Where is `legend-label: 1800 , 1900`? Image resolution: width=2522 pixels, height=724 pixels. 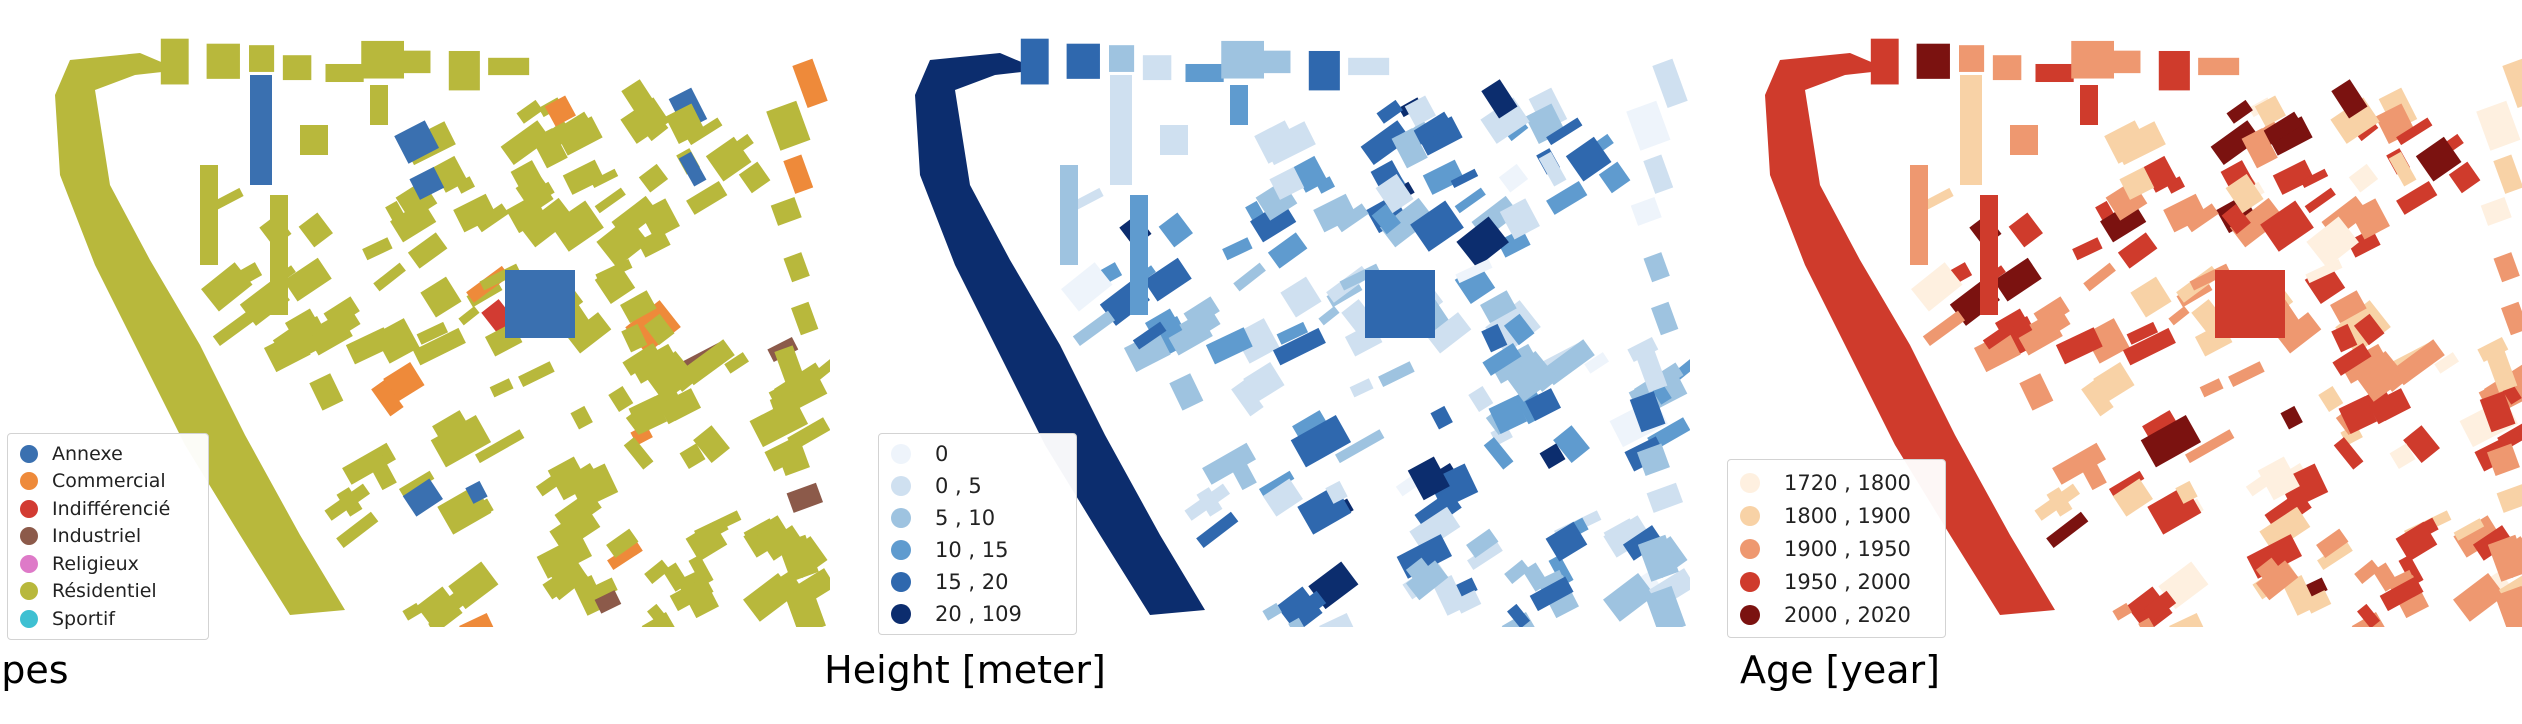 legend-label: 1800 , 1900 is located at coordinates (1847, 515).